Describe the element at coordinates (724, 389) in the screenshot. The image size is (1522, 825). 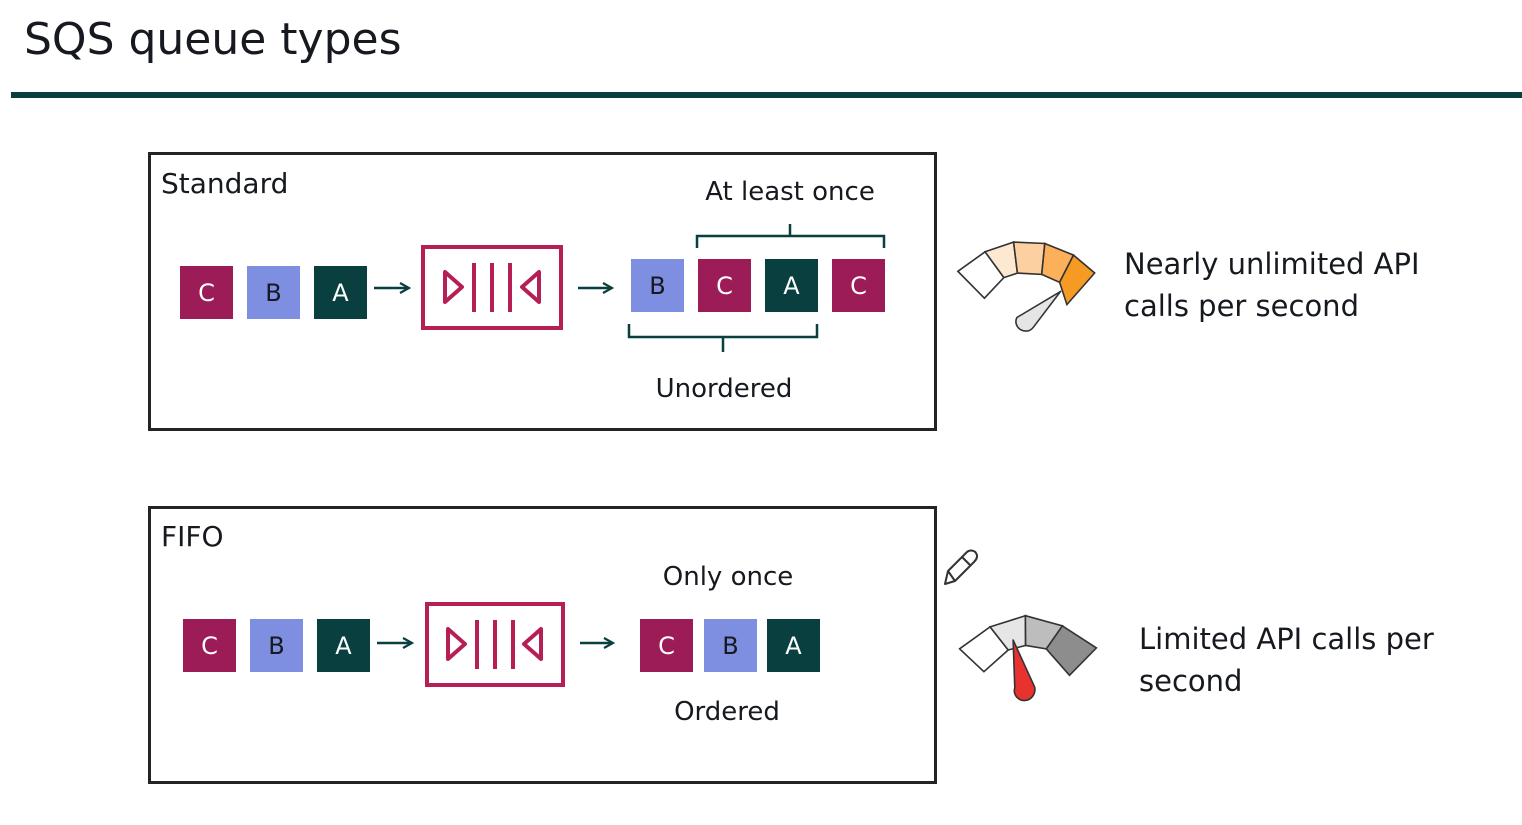
I see `standard-bottom-label: Unordered` at that location.